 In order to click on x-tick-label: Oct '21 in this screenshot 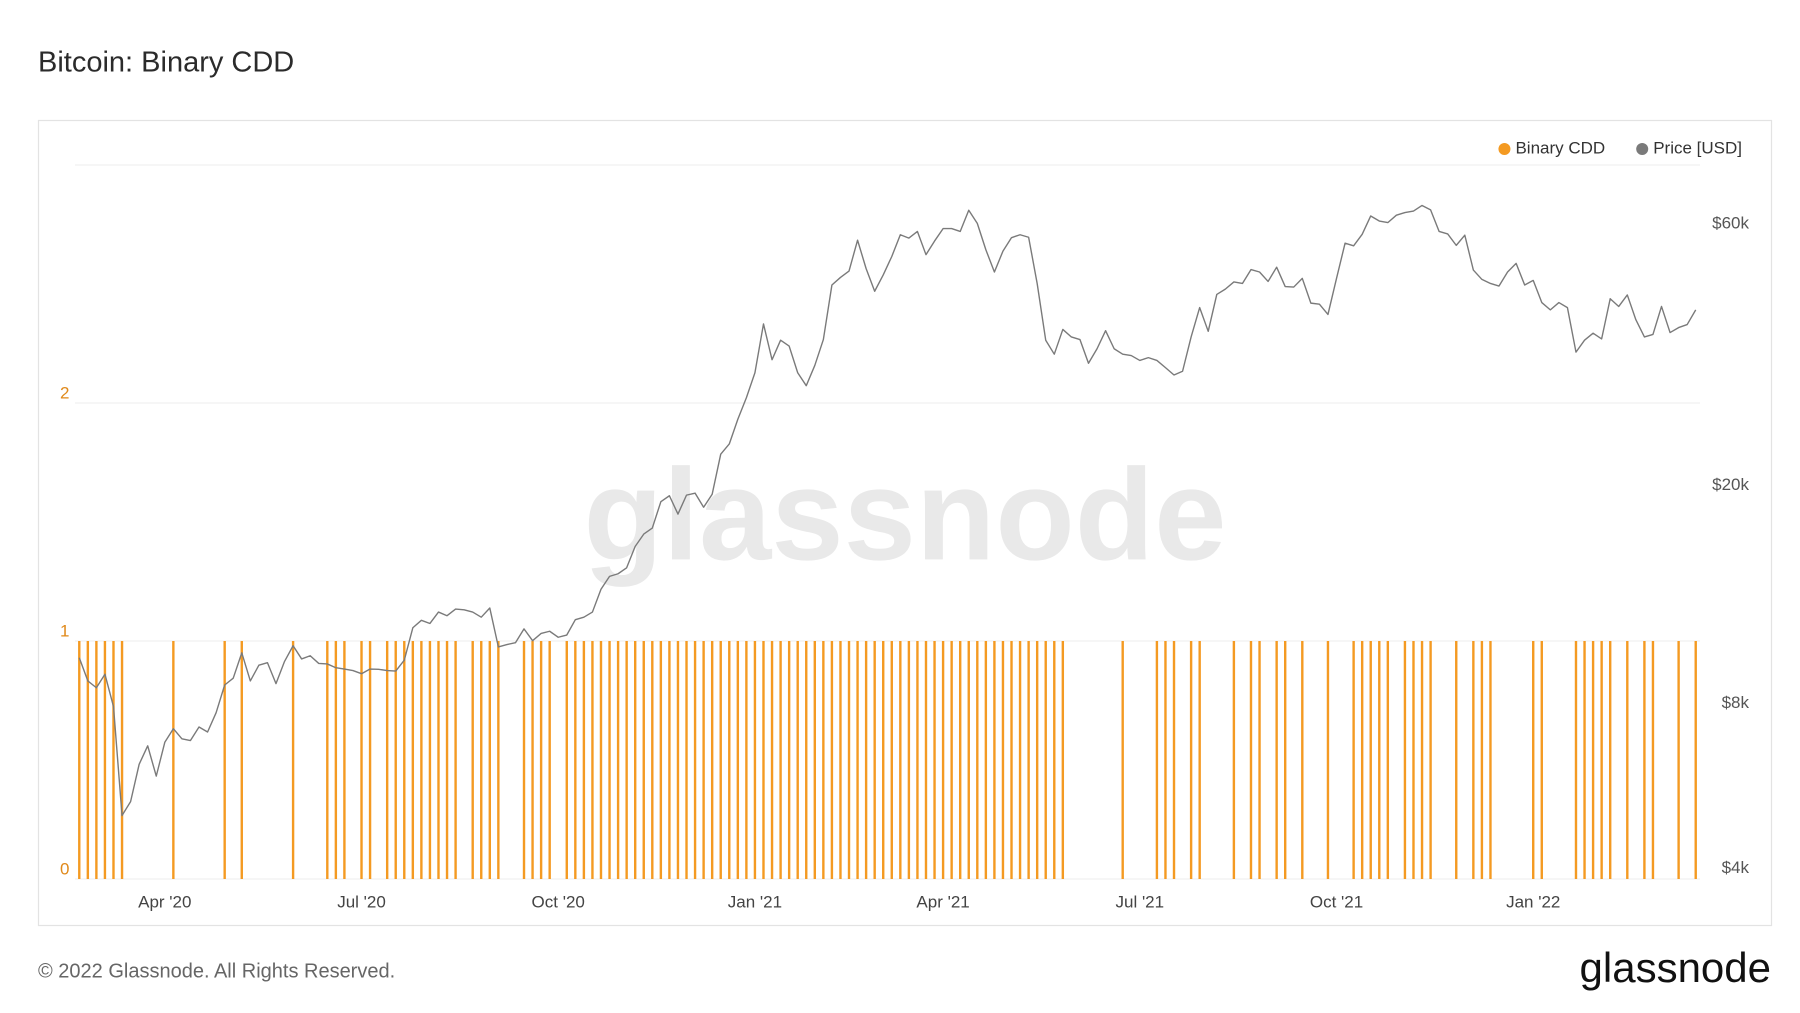, I will do `click(1336, 901)`.